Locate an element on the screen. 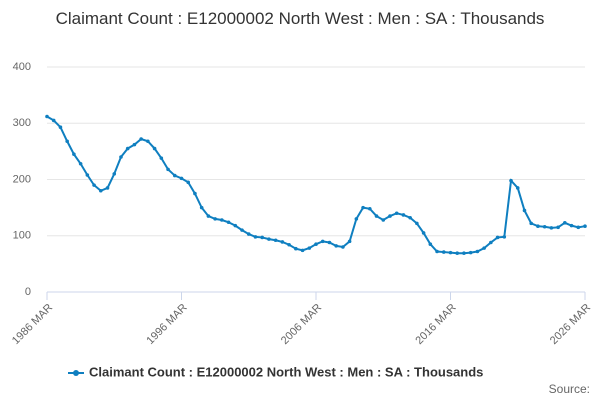 The width and height of the screenshot is (600, 400). source: Source: is located at coordinates (569, 389).